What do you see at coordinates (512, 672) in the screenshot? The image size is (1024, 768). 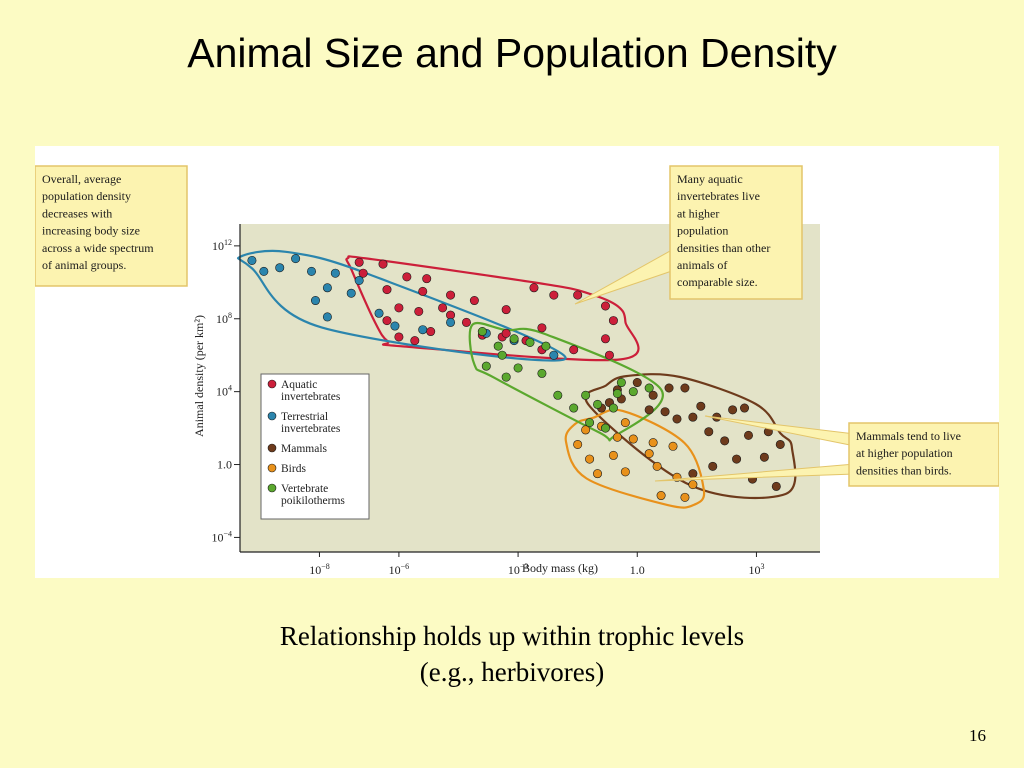 I see `caption-line-2: (e.g., herbivores)` at bounding box center [512, 672].